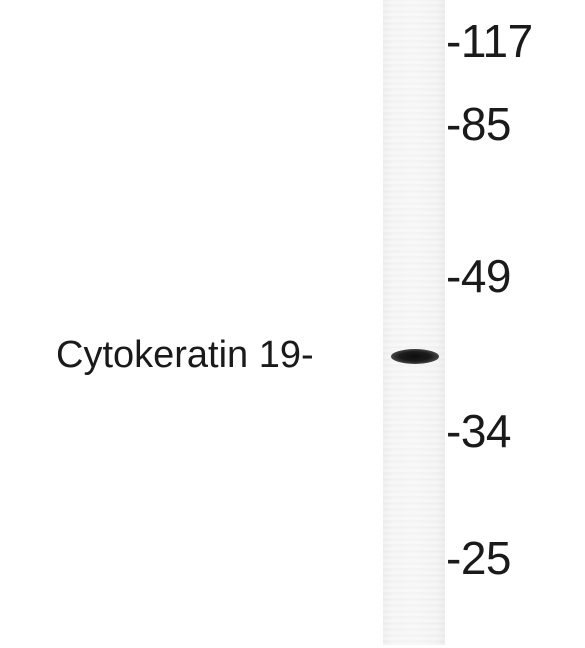  What do you see at coordinates (415, 356) in the screenshot?
I see `protein-band` at bounding box center [415, 356].